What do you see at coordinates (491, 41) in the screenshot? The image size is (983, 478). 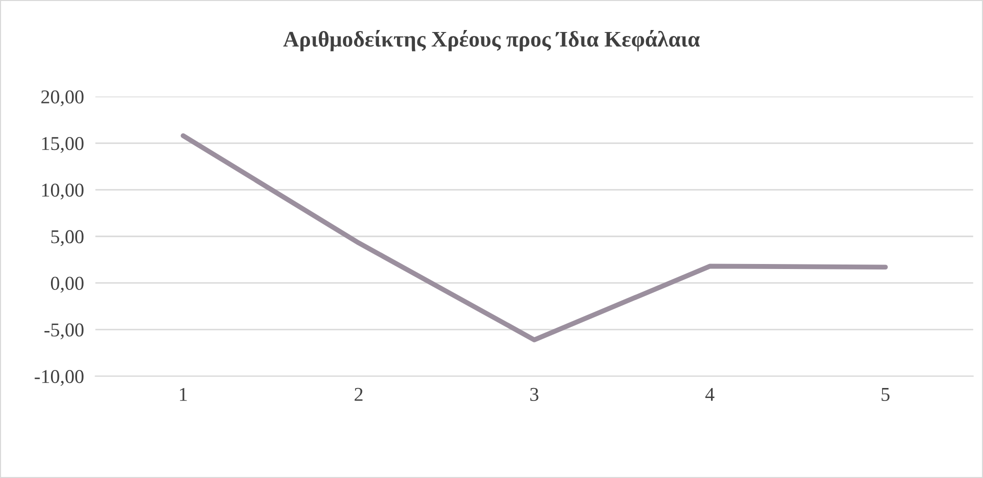 I see `chart-title: Αριθμοδείκτης Χρέους προς Ίδια Κεφάλαια` at bounding box center [491, 41].